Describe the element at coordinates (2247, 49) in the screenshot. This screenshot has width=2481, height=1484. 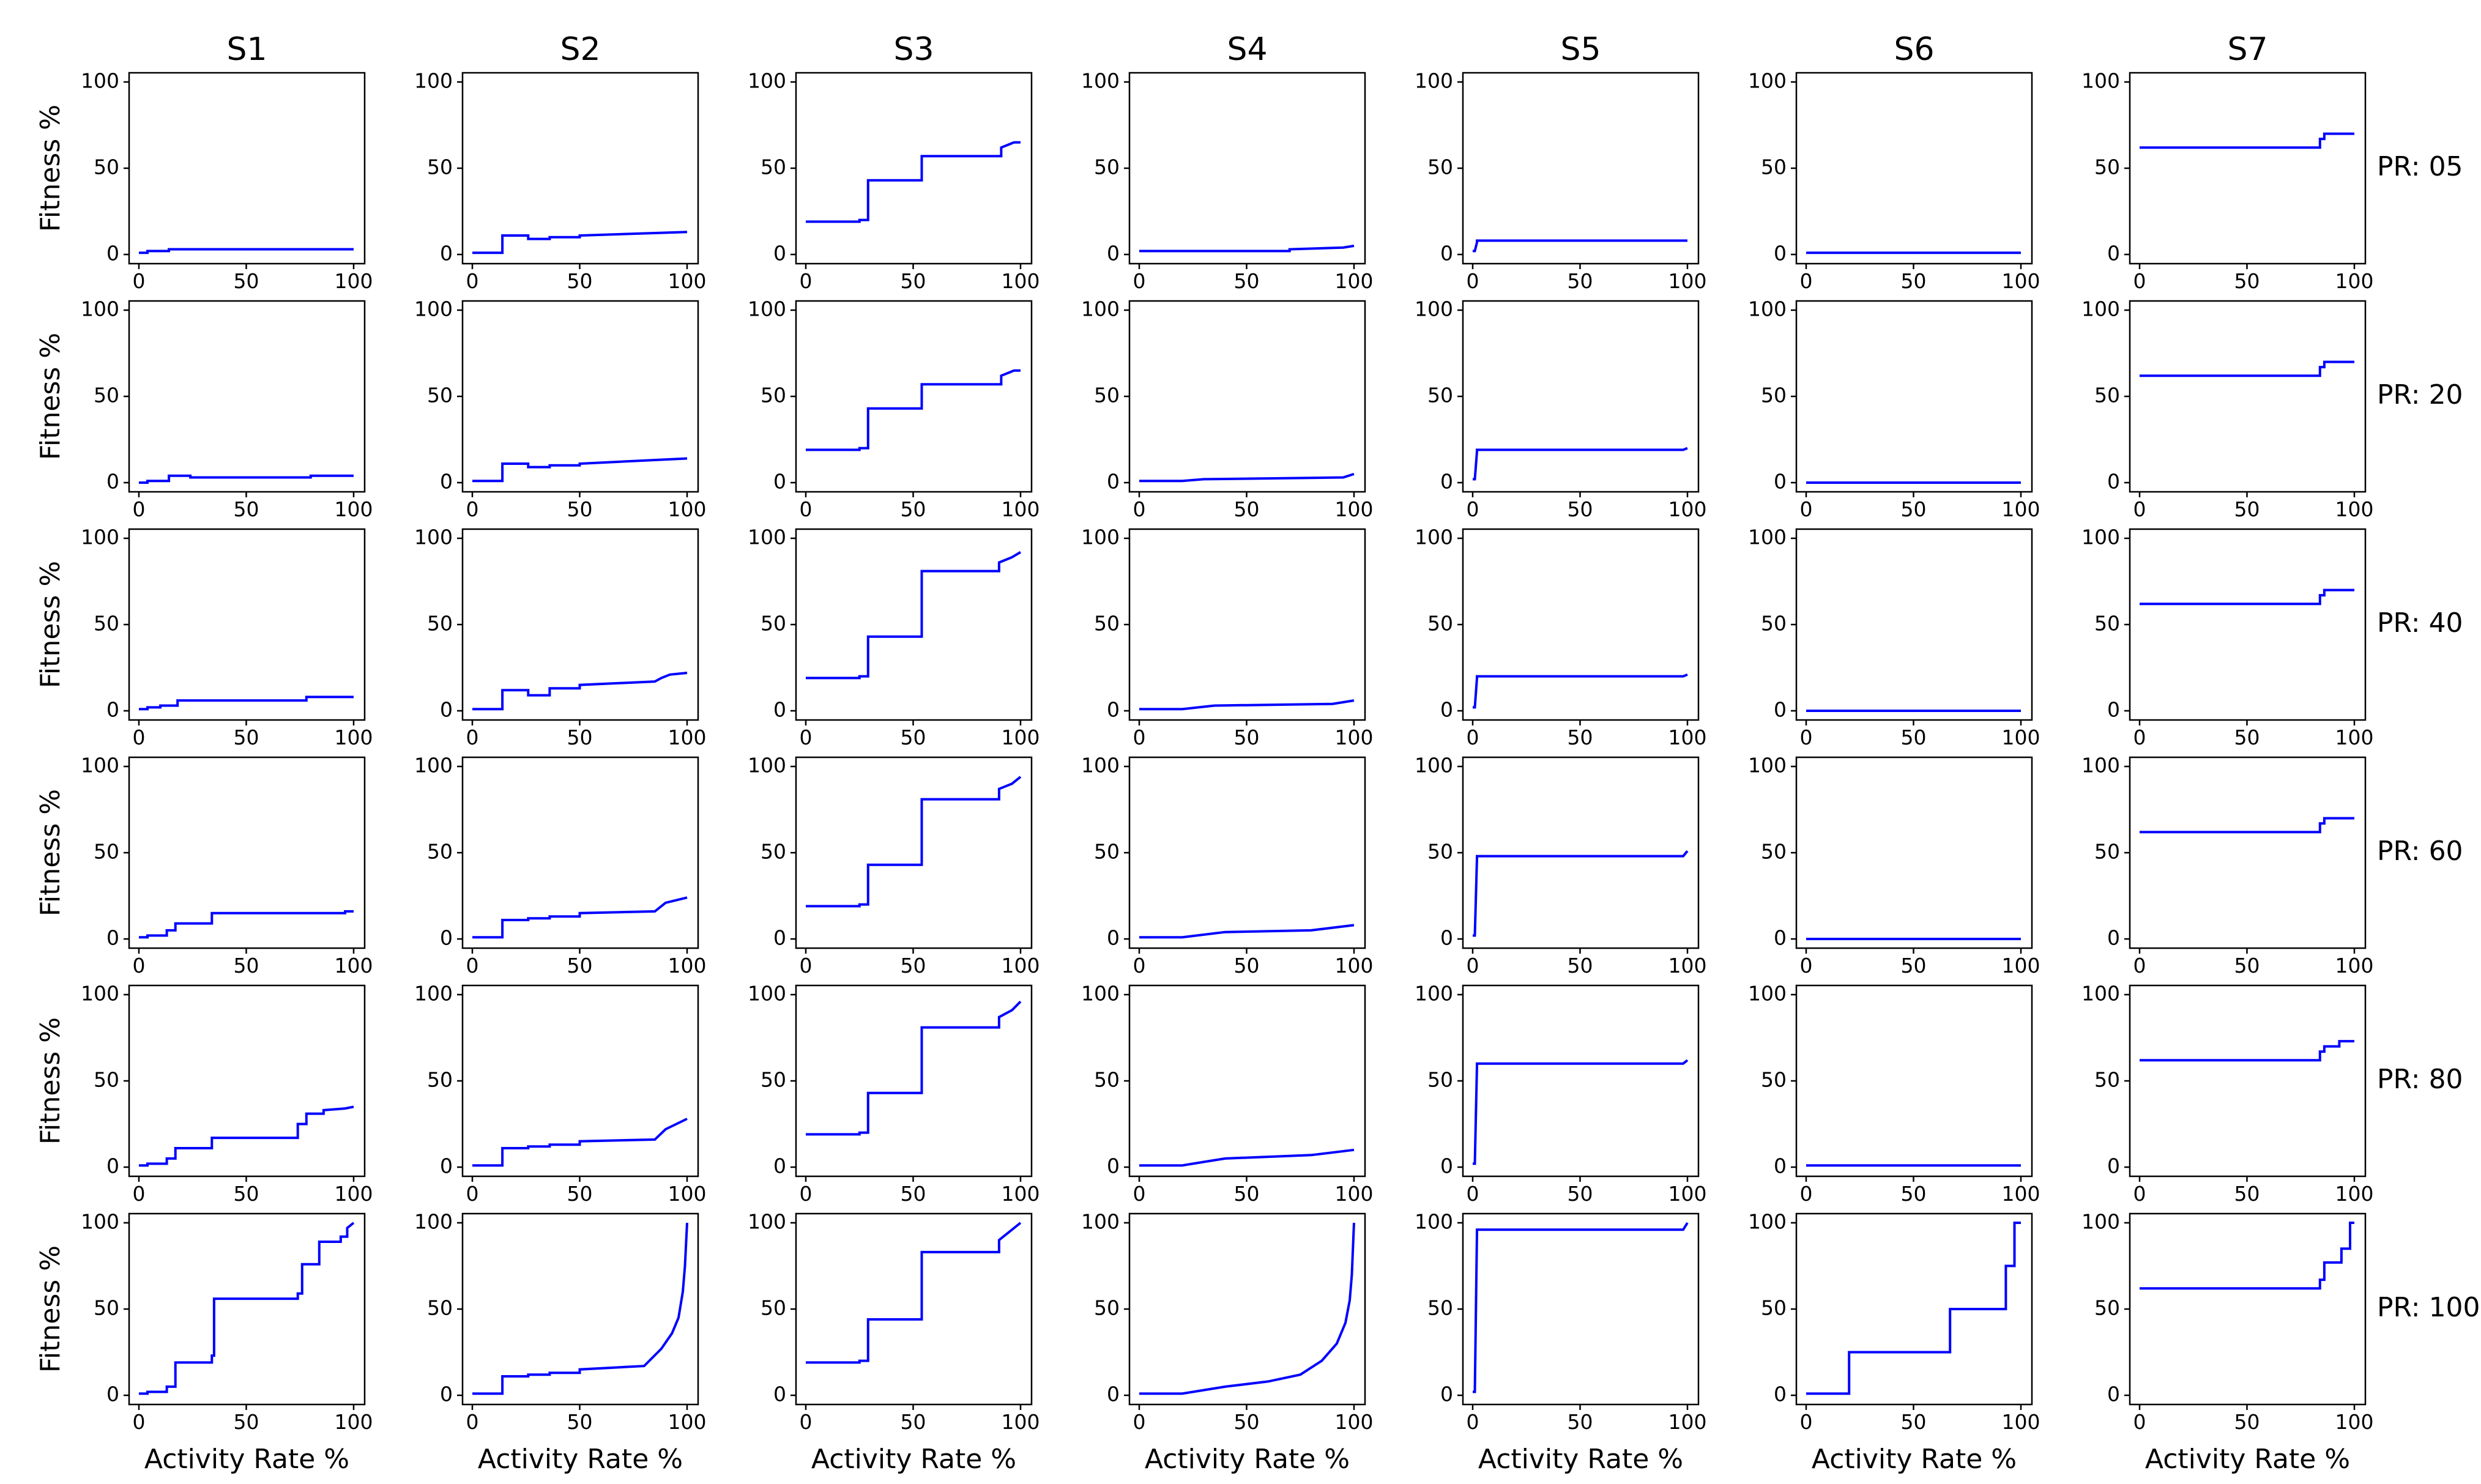
I see `column-title-s7: S7` at that location.